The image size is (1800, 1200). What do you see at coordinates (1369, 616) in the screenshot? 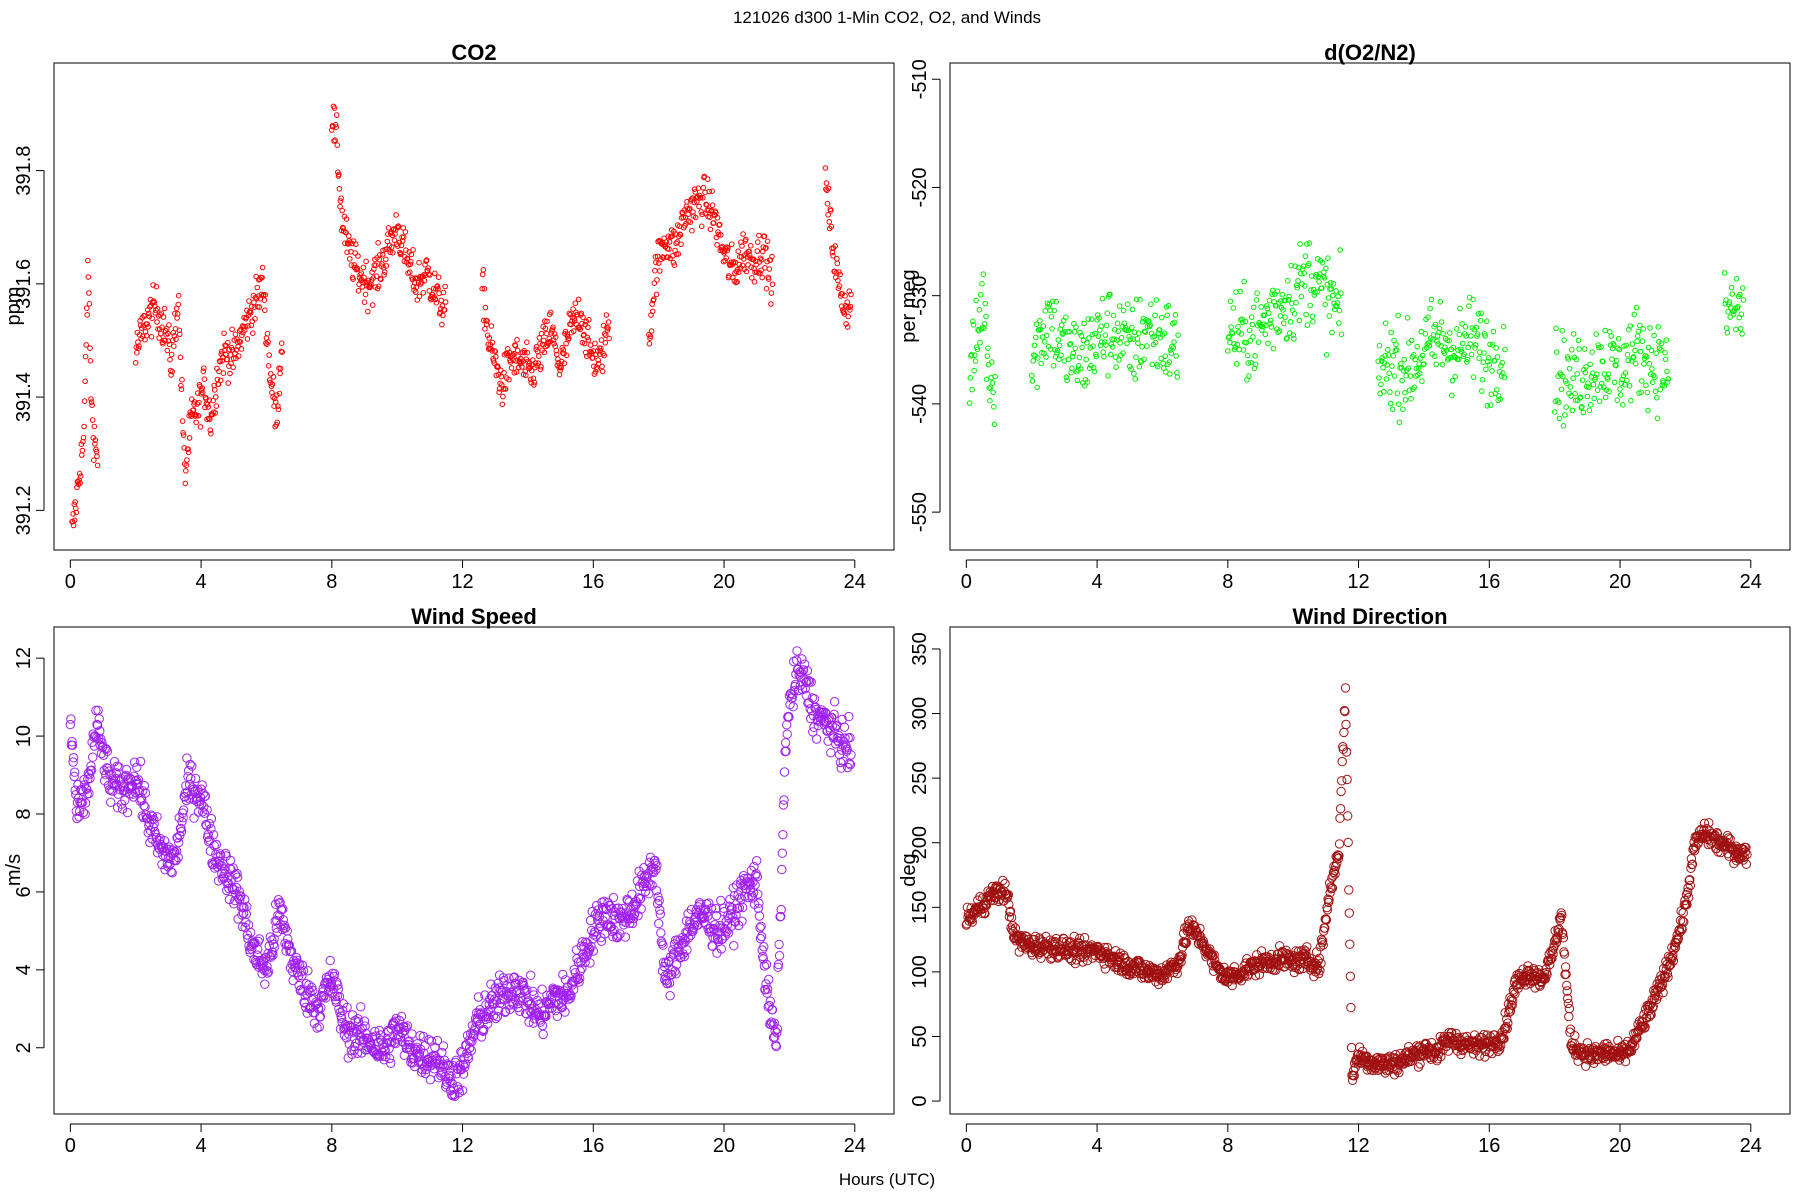
I see `panel-title: Wind Direction` at bounding box center [1369, 616].